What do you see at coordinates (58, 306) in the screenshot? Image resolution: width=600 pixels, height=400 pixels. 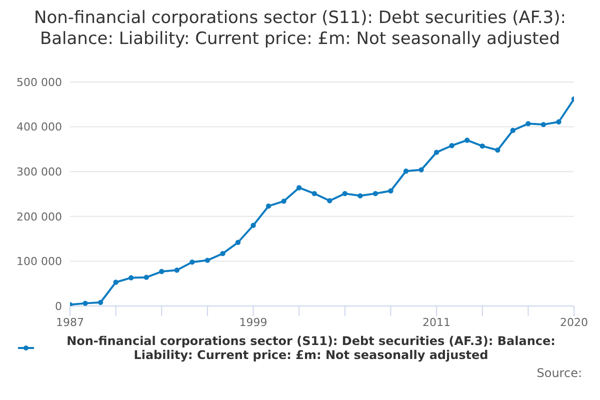 I see `y-tick-label: 0` at bounding box center [58, 306].